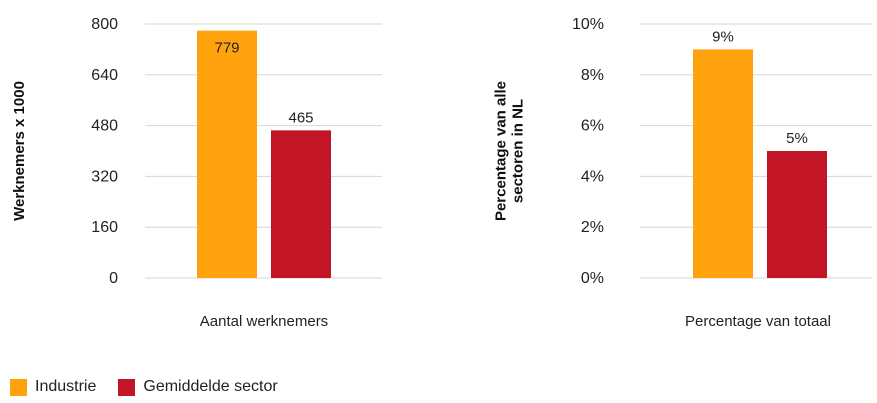 The image size is (877, 403). Describe the element at coordinates (501, 151) in the screenshot. I see `y-axis-title: Percentage van alle` at that location.